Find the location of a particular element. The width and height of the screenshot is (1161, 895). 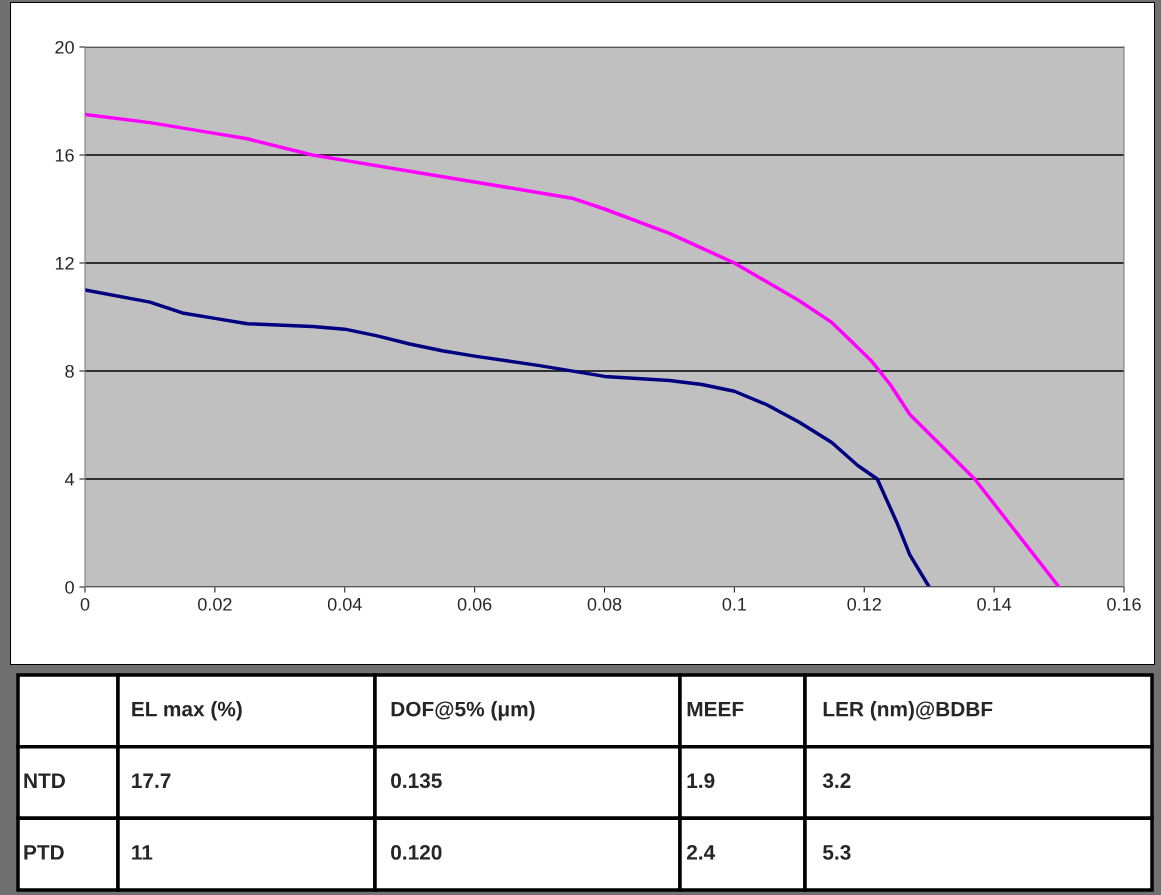

text: 17.7 is located at coordinates (151, 780).